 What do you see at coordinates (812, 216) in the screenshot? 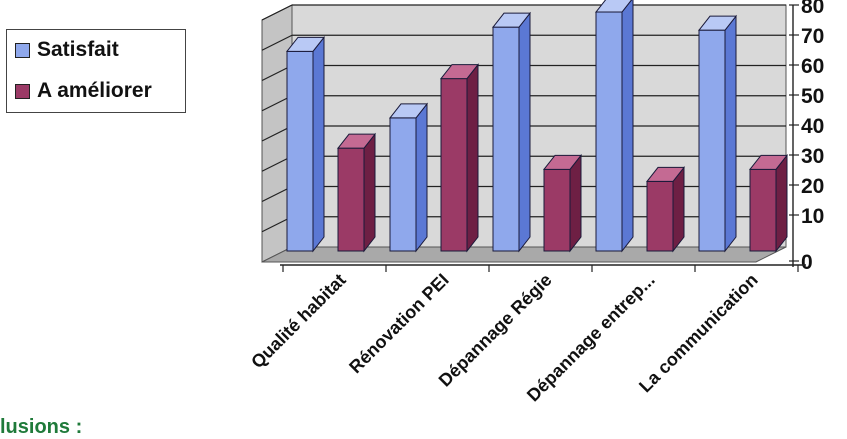
I see `y-tick-label: 10` at bounding box center [812, 216].